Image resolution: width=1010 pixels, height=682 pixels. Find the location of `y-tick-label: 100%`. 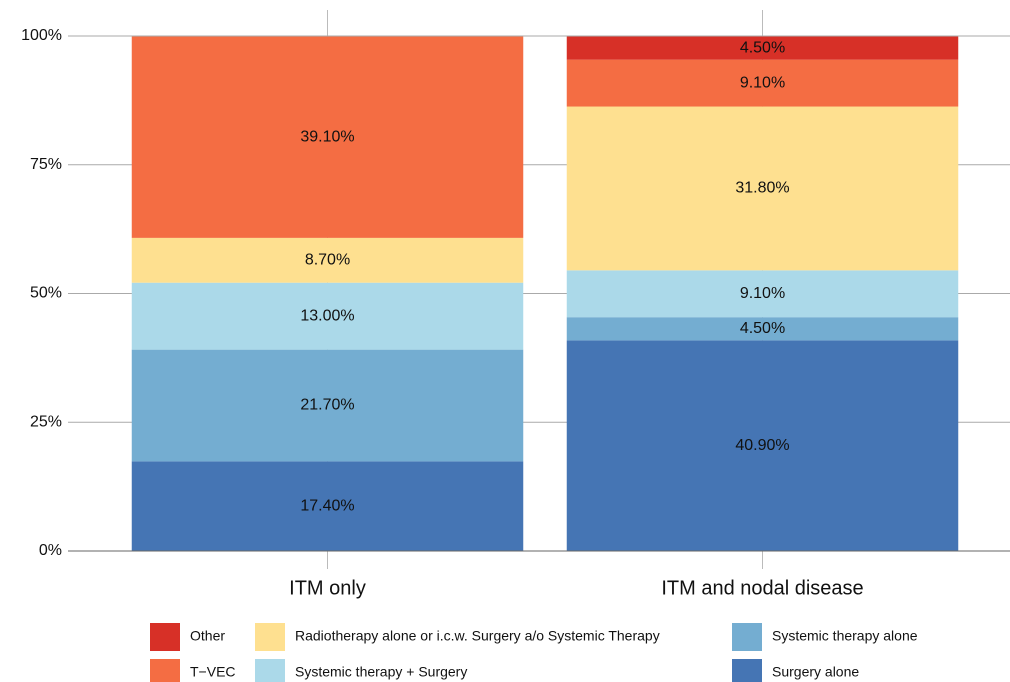

y-tick-label: 100% is located at coordinates (41, 35).